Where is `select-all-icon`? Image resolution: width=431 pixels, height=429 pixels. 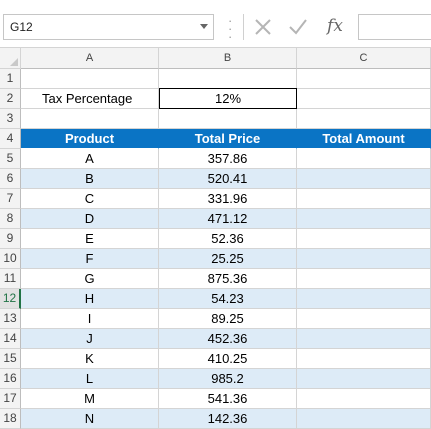 select-all-icon is located at coordinates (14, 62).